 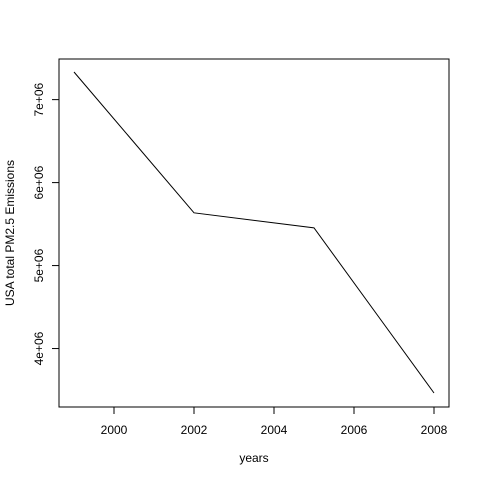 What do you see at coordinates (10, 233) in the screenshot?
I see `y-axis-label: USA total PM2.5 Emissions` at bounding box center [10, 233].